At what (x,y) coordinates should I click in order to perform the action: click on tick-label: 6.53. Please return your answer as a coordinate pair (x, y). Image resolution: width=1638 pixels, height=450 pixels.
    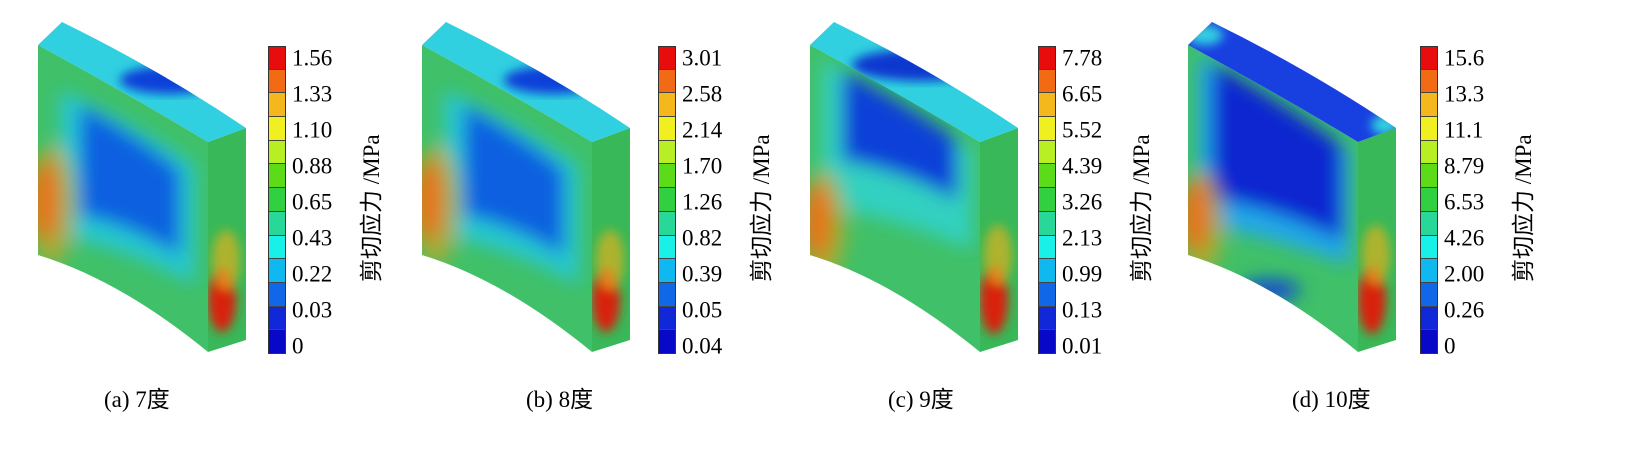
    Looking at the image, I should click on (1464, 202).